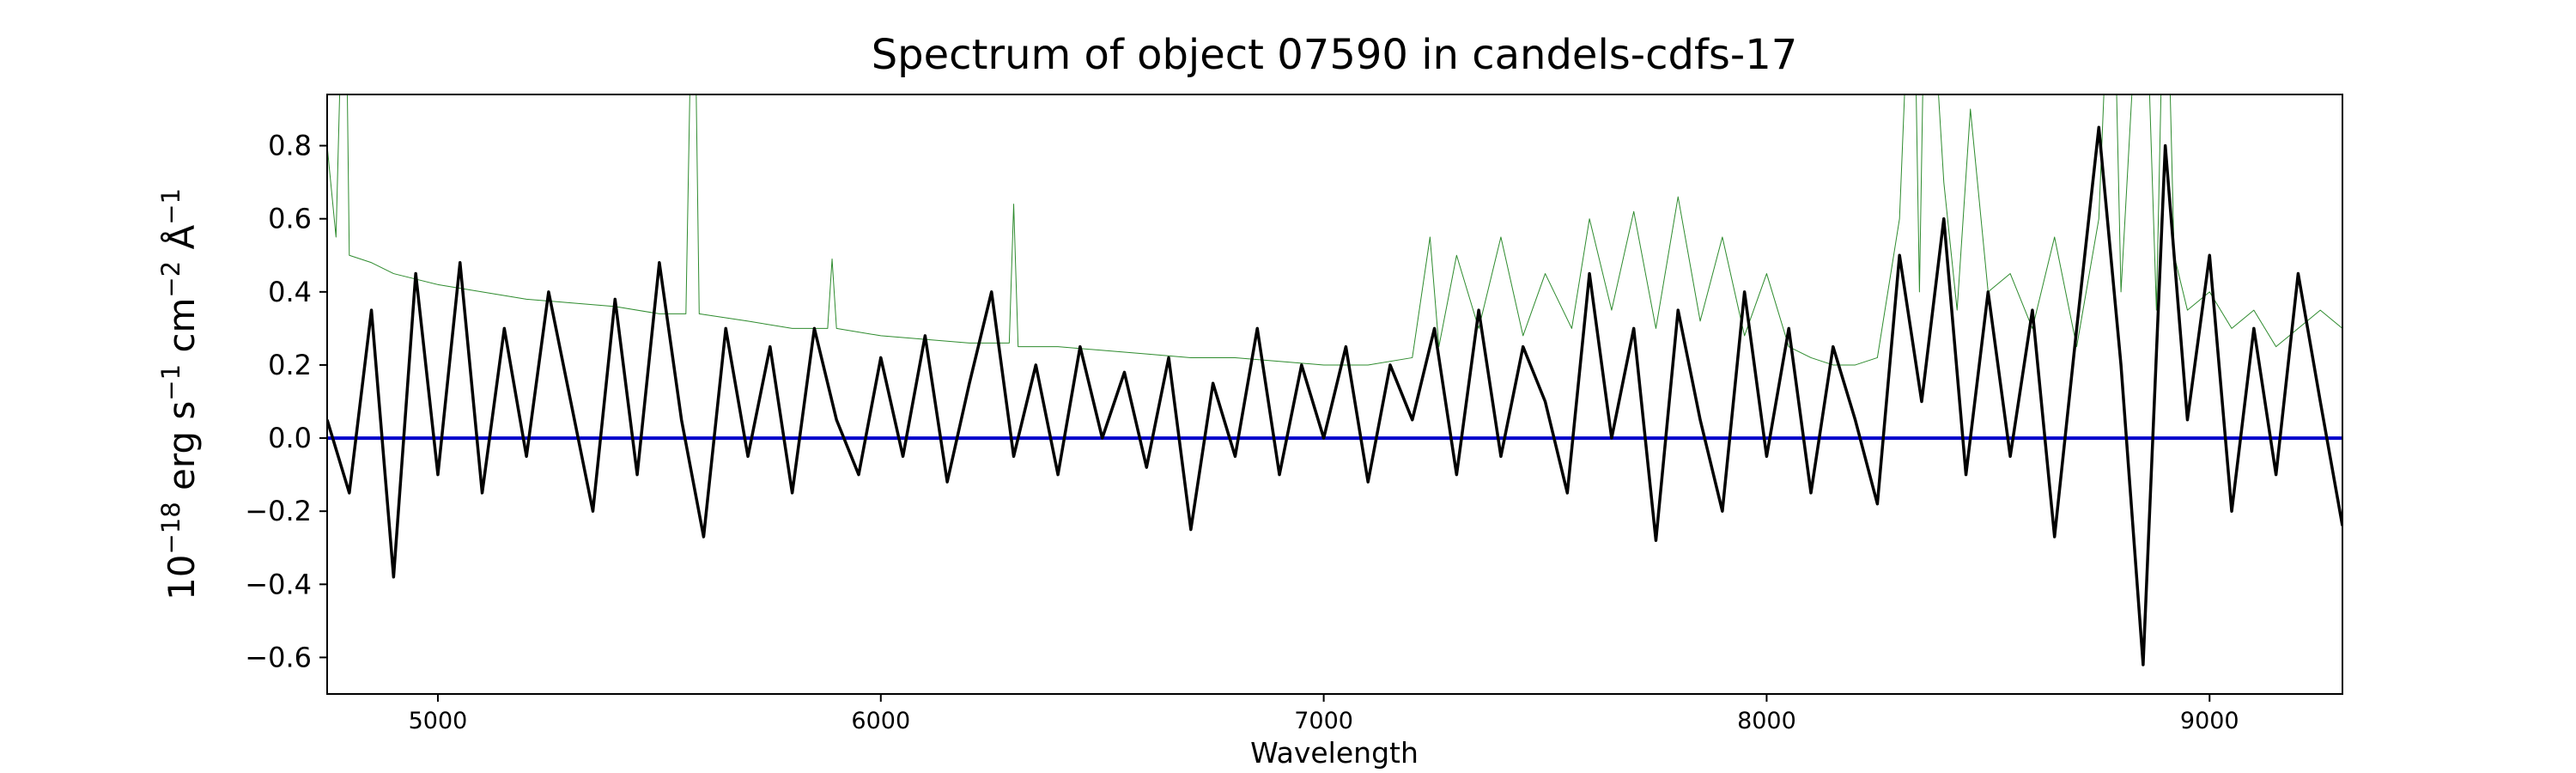  Describe the element at coordinates (290, 438) in the screenshot. I see `y-tick-label: 0.0` at that location.